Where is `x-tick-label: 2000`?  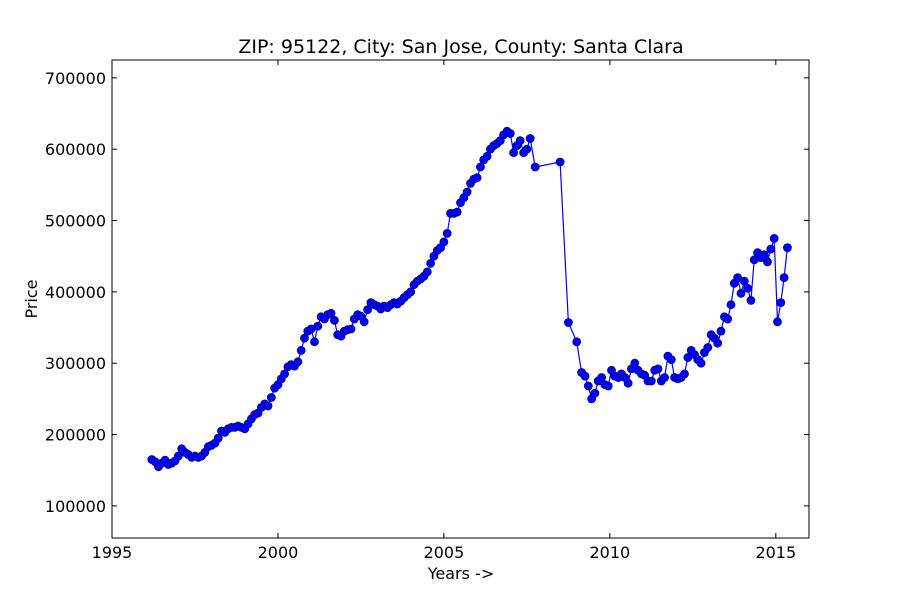
x-tick-label: 2000 is located at coordinates (278, 552).